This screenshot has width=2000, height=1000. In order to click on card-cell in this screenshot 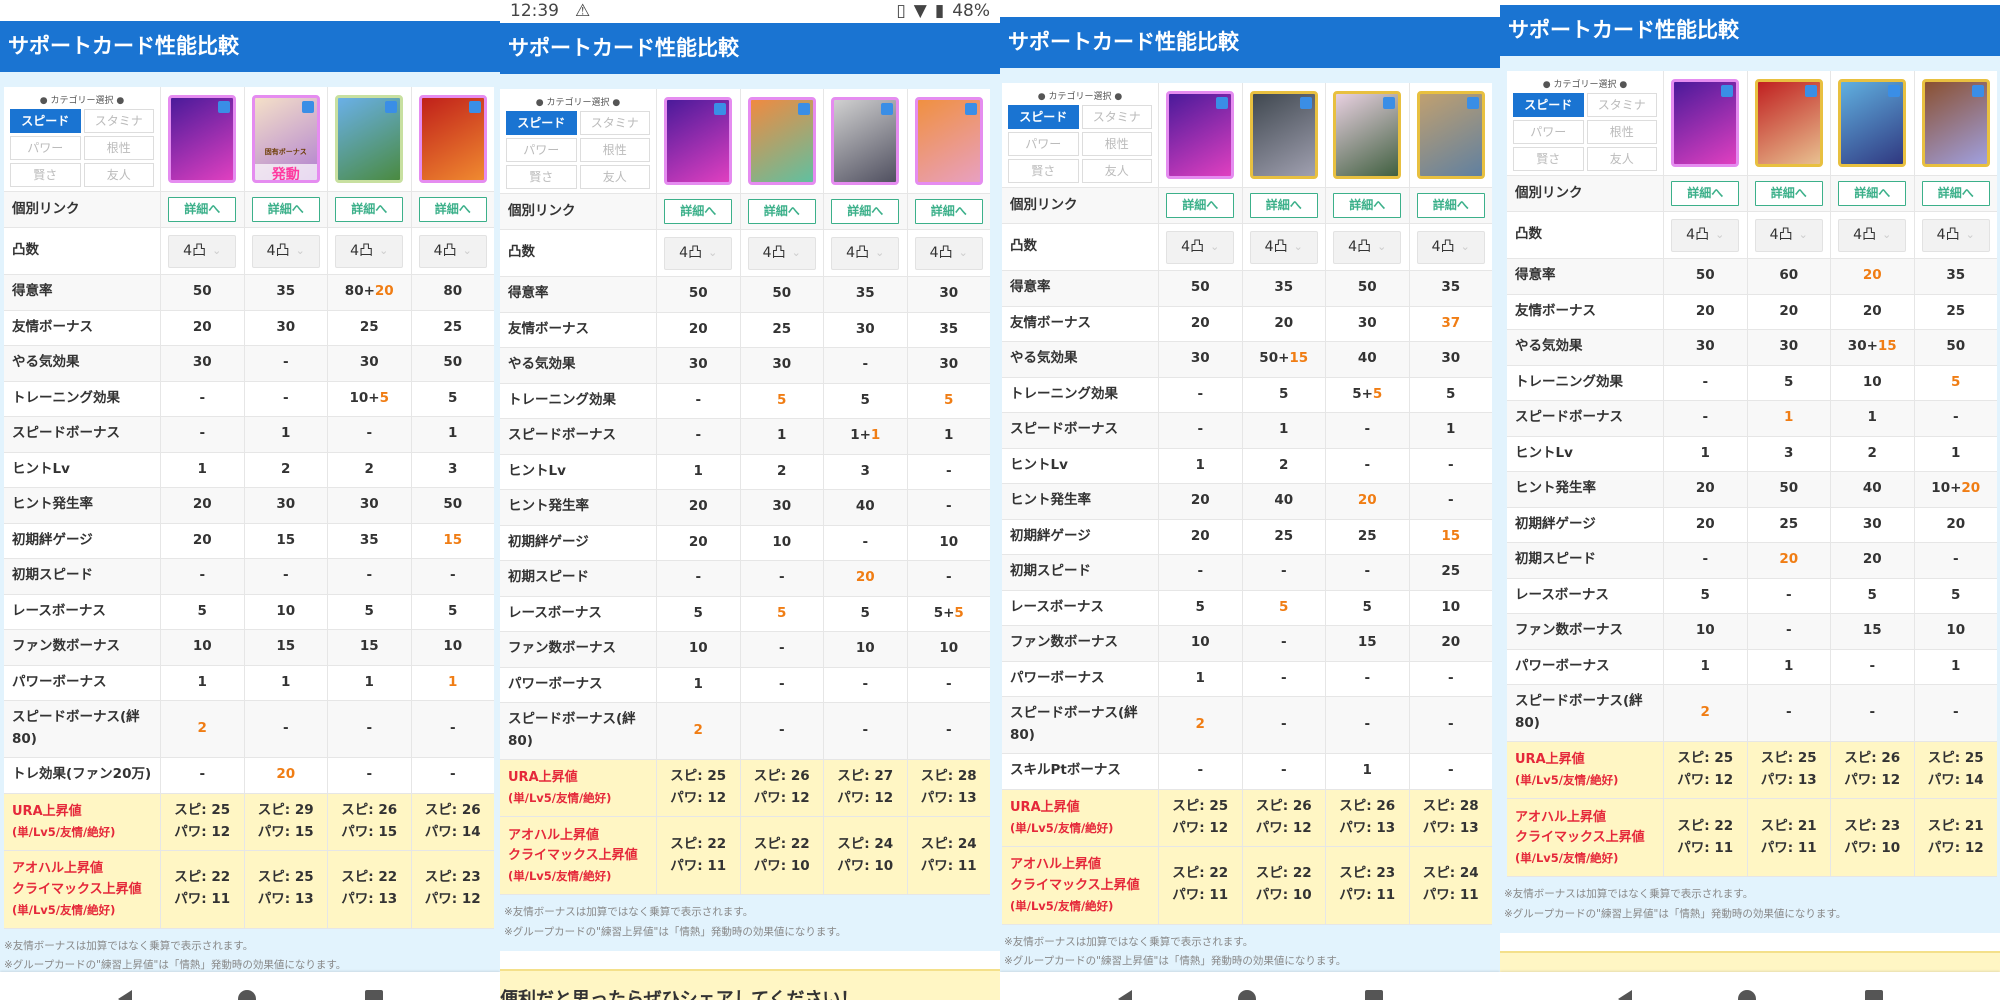, I will do `click(1451, 135)`.